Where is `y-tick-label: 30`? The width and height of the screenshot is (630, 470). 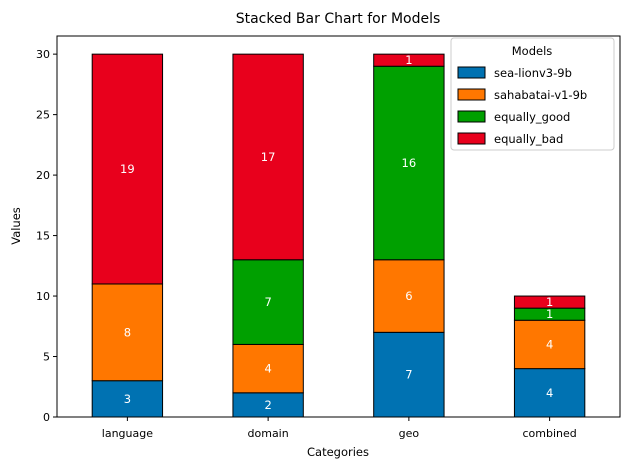 y-tick-label: 30 is located at coordinates (43, 54).